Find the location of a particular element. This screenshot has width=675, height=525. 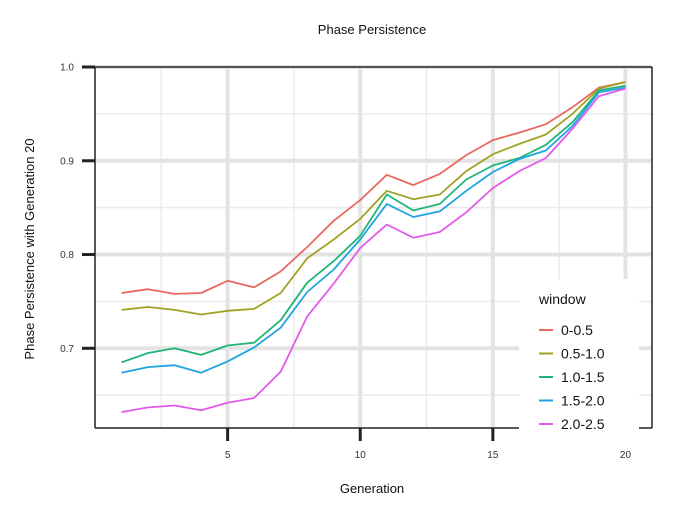

x-tick-label: 20 is located at coordinates (626, 455).